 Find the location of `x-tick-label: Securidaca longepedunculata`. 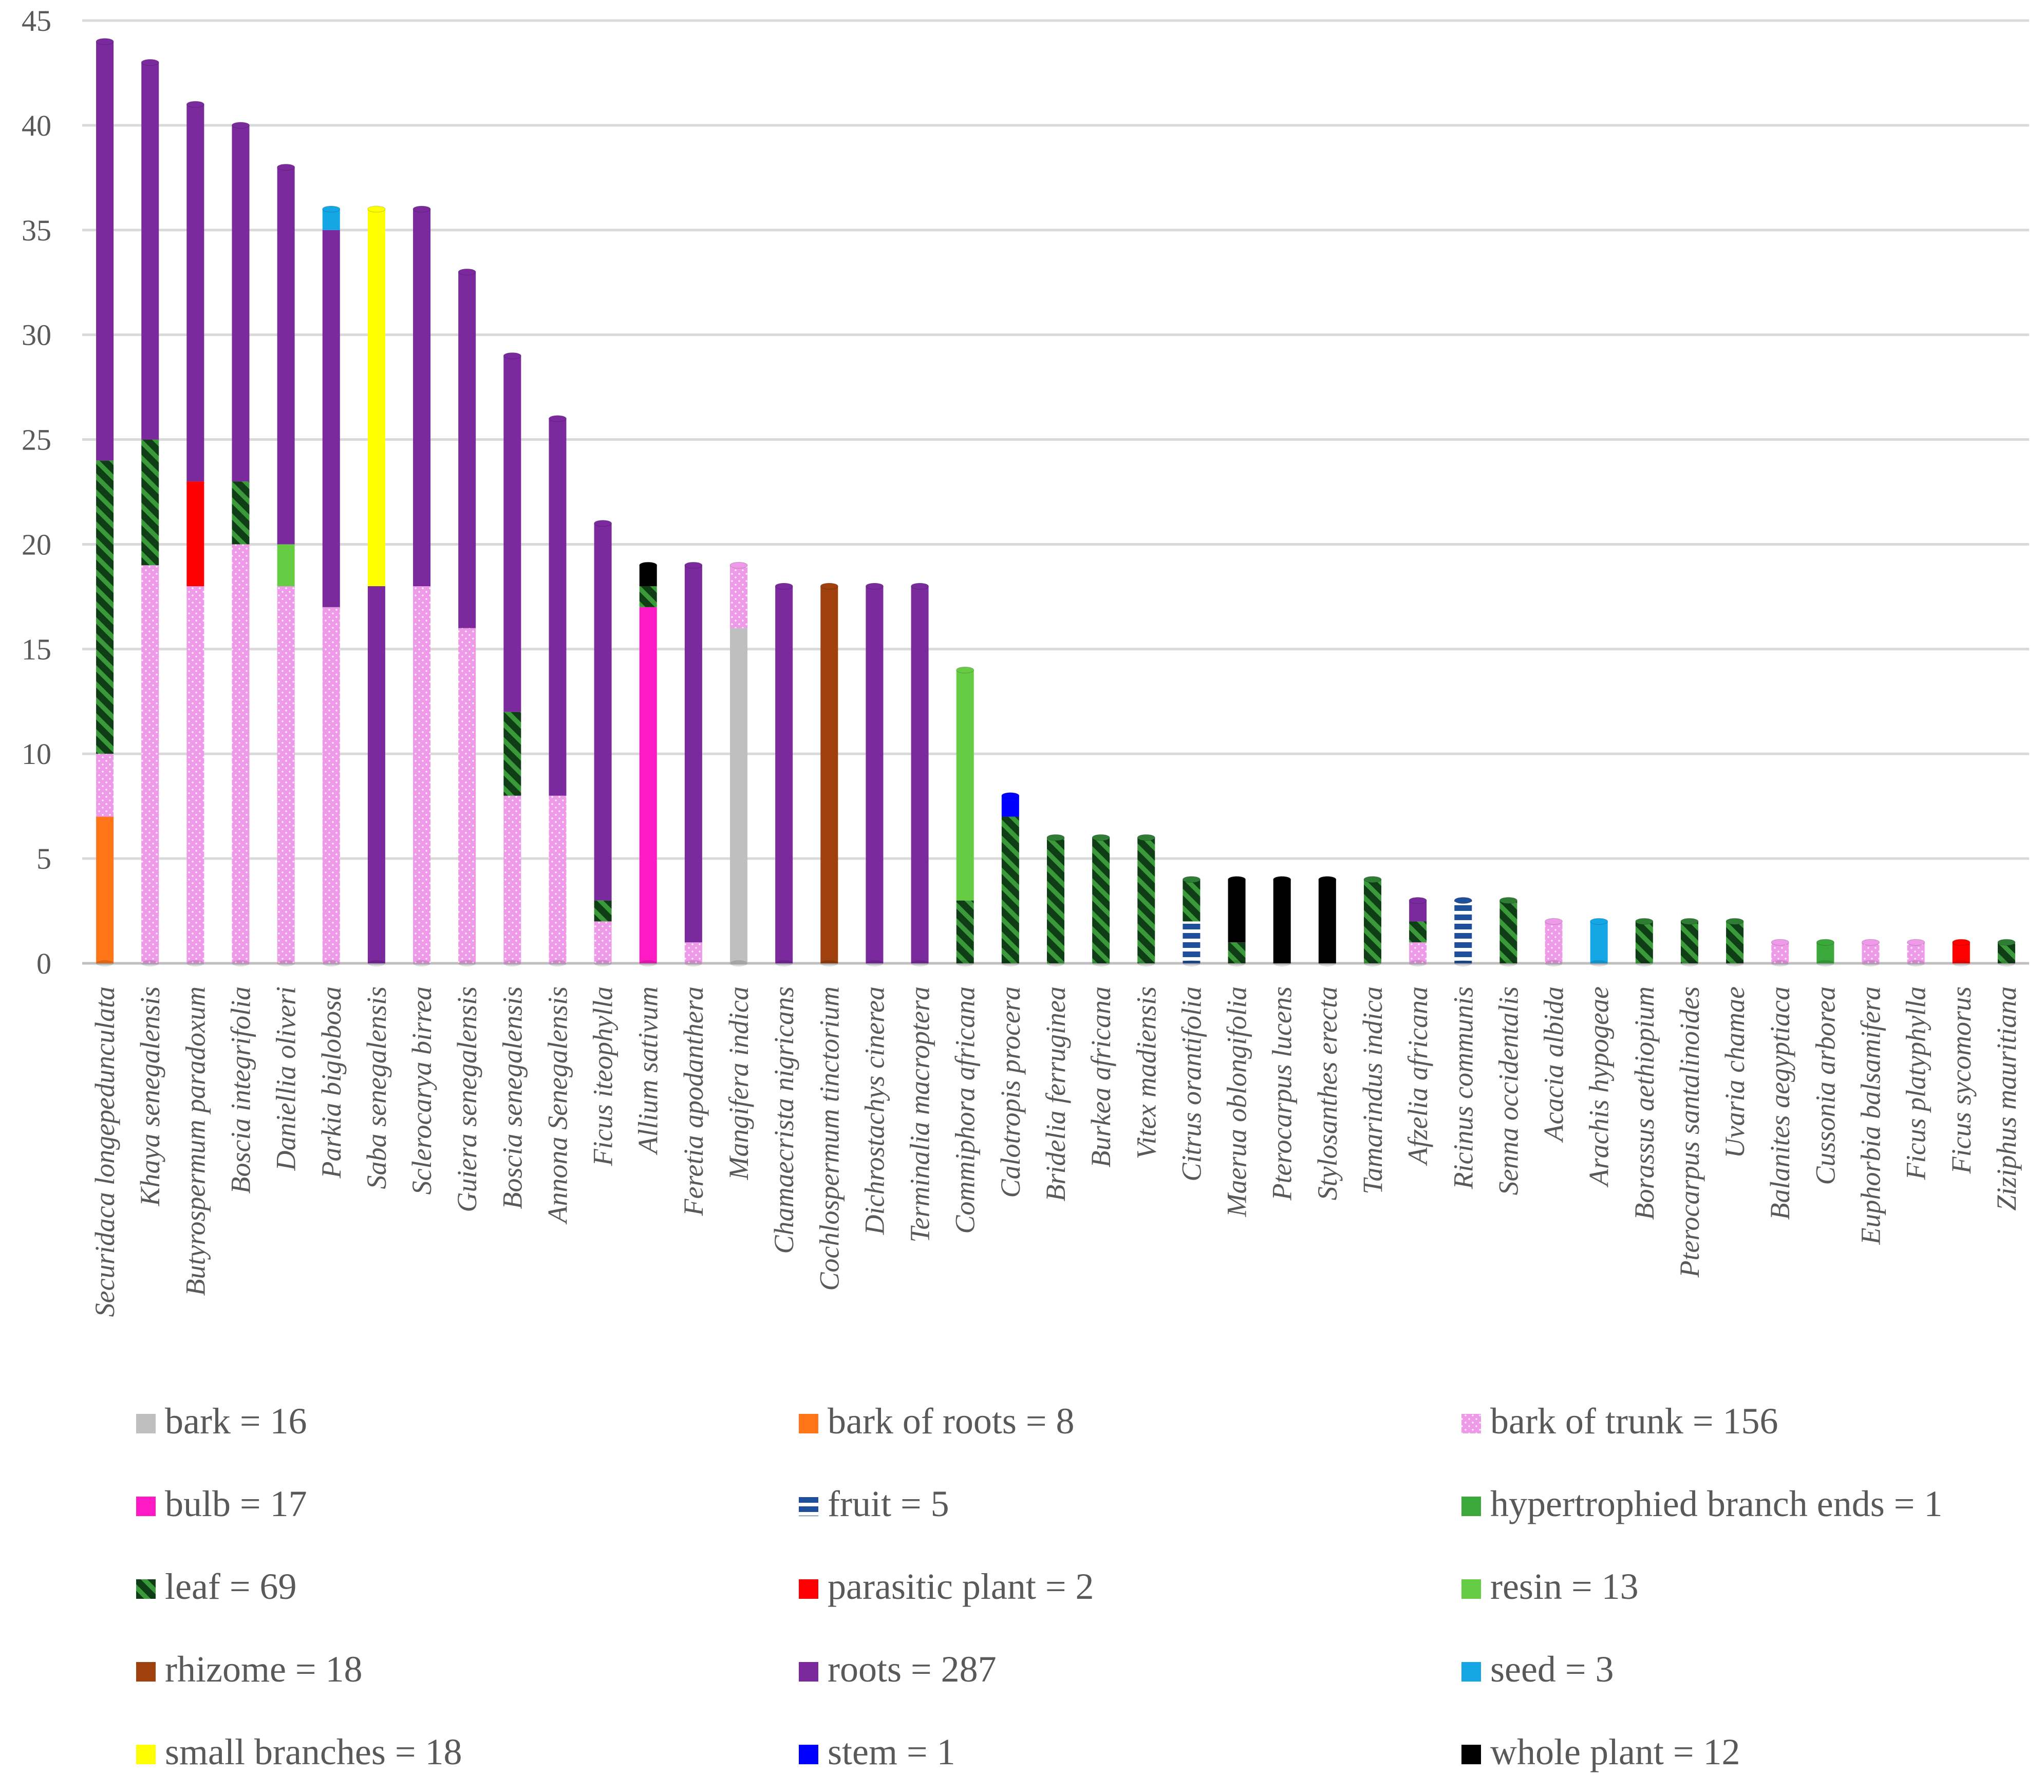

x-tick-label: Securidaca longepedunculata is located at coordinates (104, 1151).